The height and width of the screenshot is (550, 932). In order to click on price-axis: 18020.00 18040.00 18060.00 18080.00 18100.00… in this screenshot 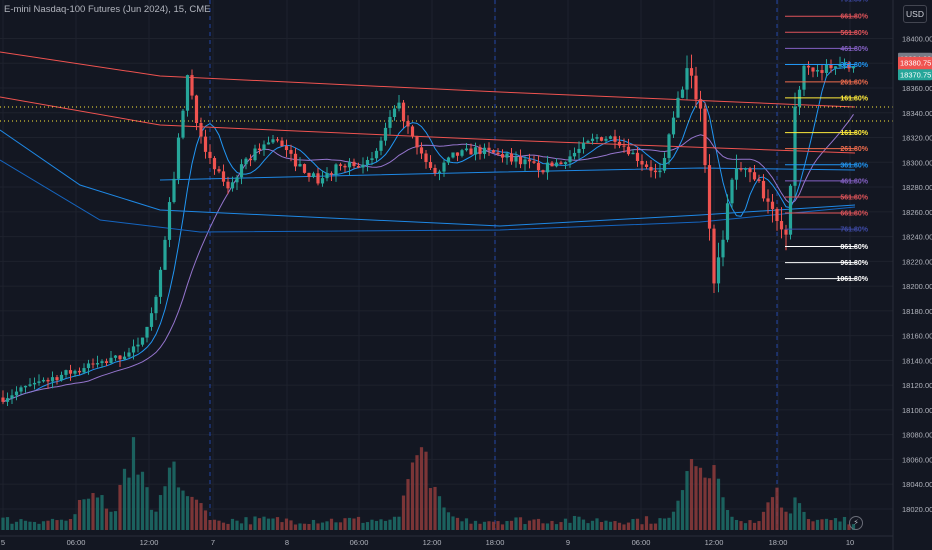, I will do `click(912, 275)`.